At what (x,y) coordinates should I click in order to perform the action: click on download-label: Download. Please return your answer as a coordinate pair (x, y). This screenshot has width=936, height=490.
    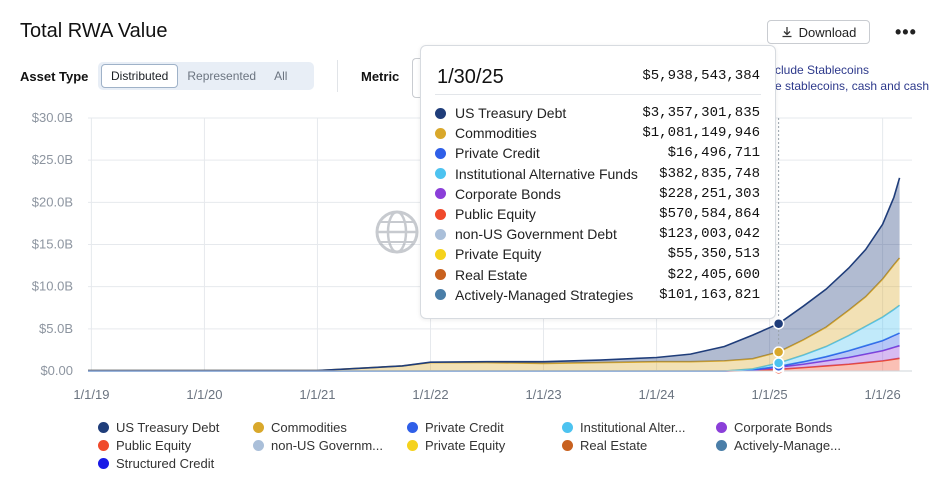
    Looking at the image, I should click on (827, 32).